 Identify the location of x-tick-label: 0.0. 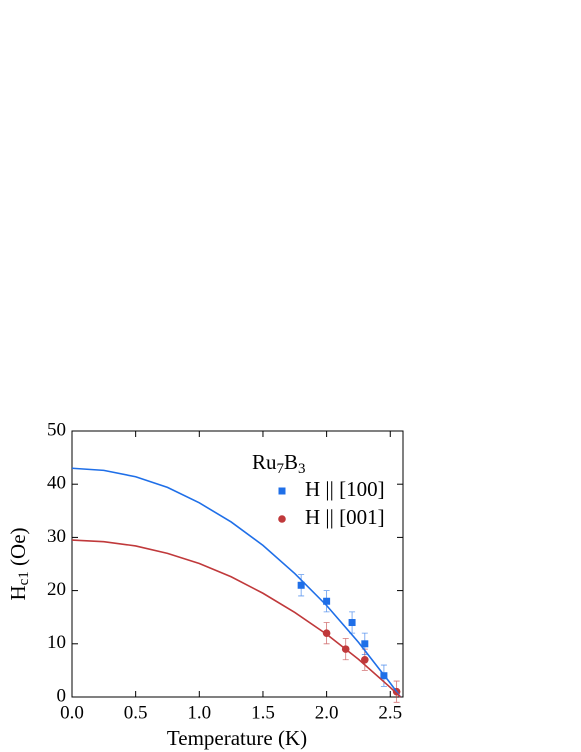
(72, 712).